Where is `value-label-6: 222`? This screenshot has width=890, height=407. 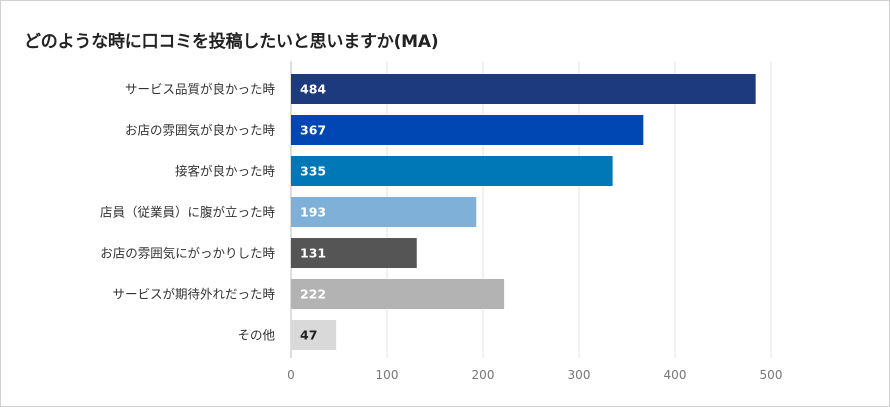
value-label-6: 222 is located at coordinates (313, 294).